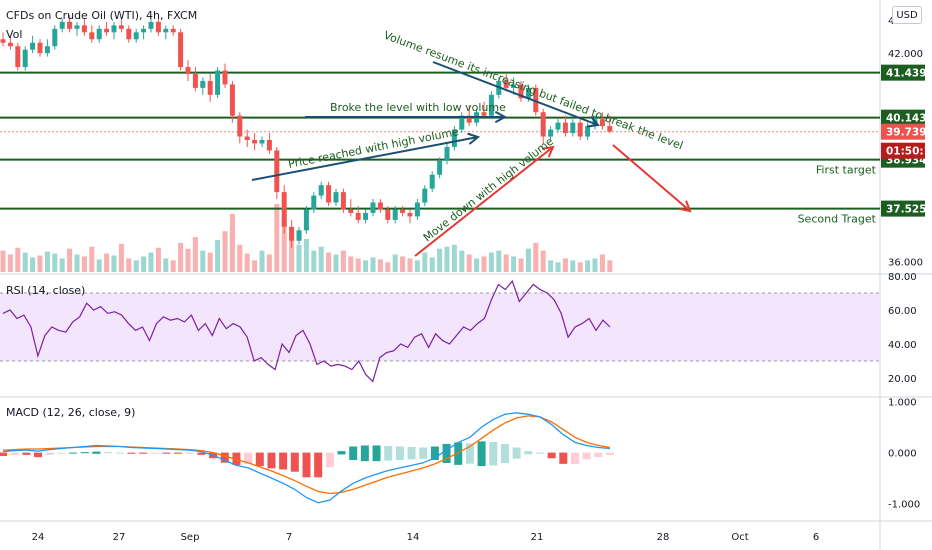 The width and height of the screenshot is (932, 550). Describe the element at coordinates (902, 379) in the screenshot. I see `rsi-tick-label: 20.00` at that location.